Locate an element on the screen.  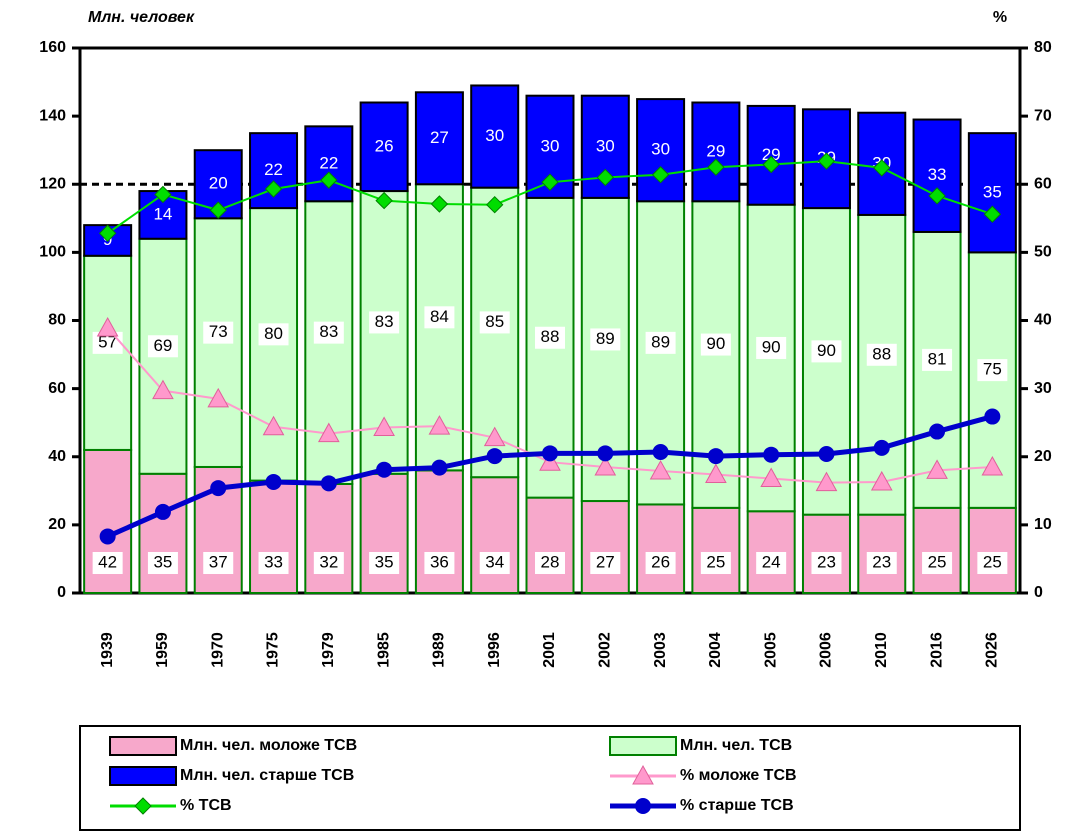
data-label: 88 is located at coordinates (550, 336).